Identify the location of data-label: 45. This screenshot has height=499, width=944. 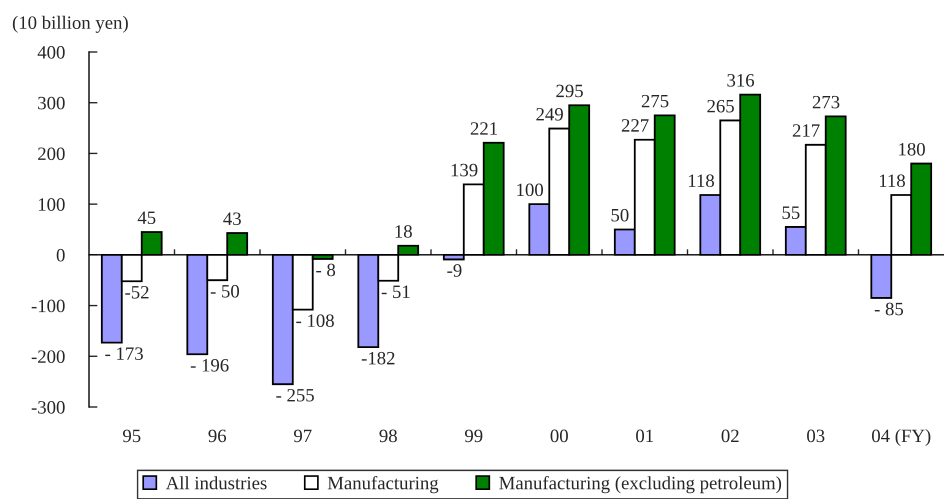
(147, 218).